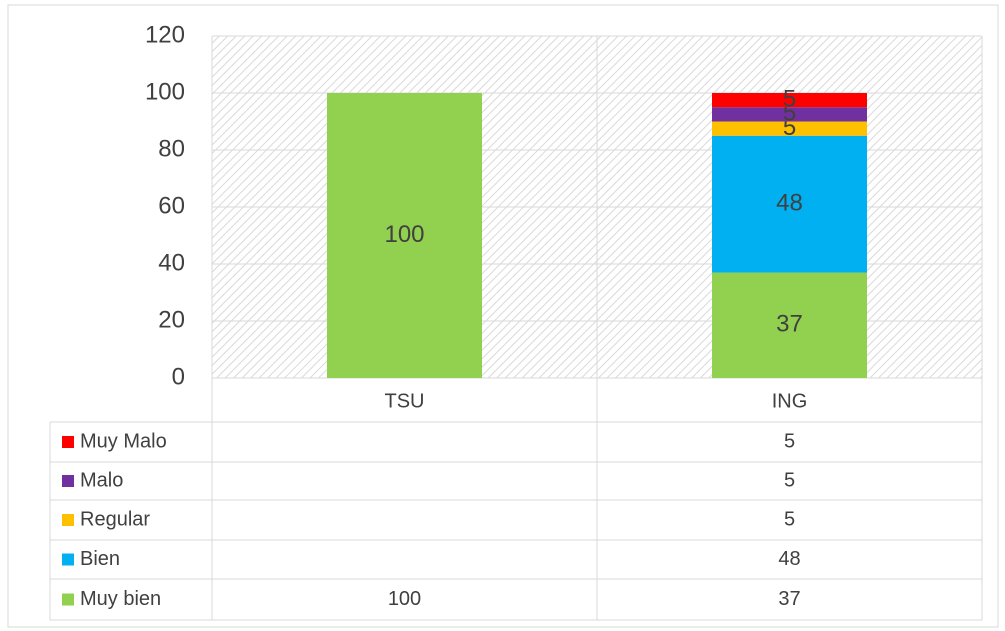  I want to click on x-tick-label: TSU, so click(405, 401).